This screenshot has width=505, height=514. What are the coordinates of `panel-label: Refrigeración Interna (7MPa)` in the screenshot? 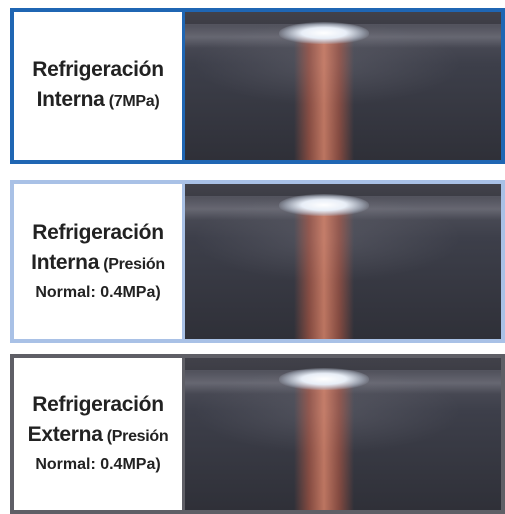 It's located at (98, 86).